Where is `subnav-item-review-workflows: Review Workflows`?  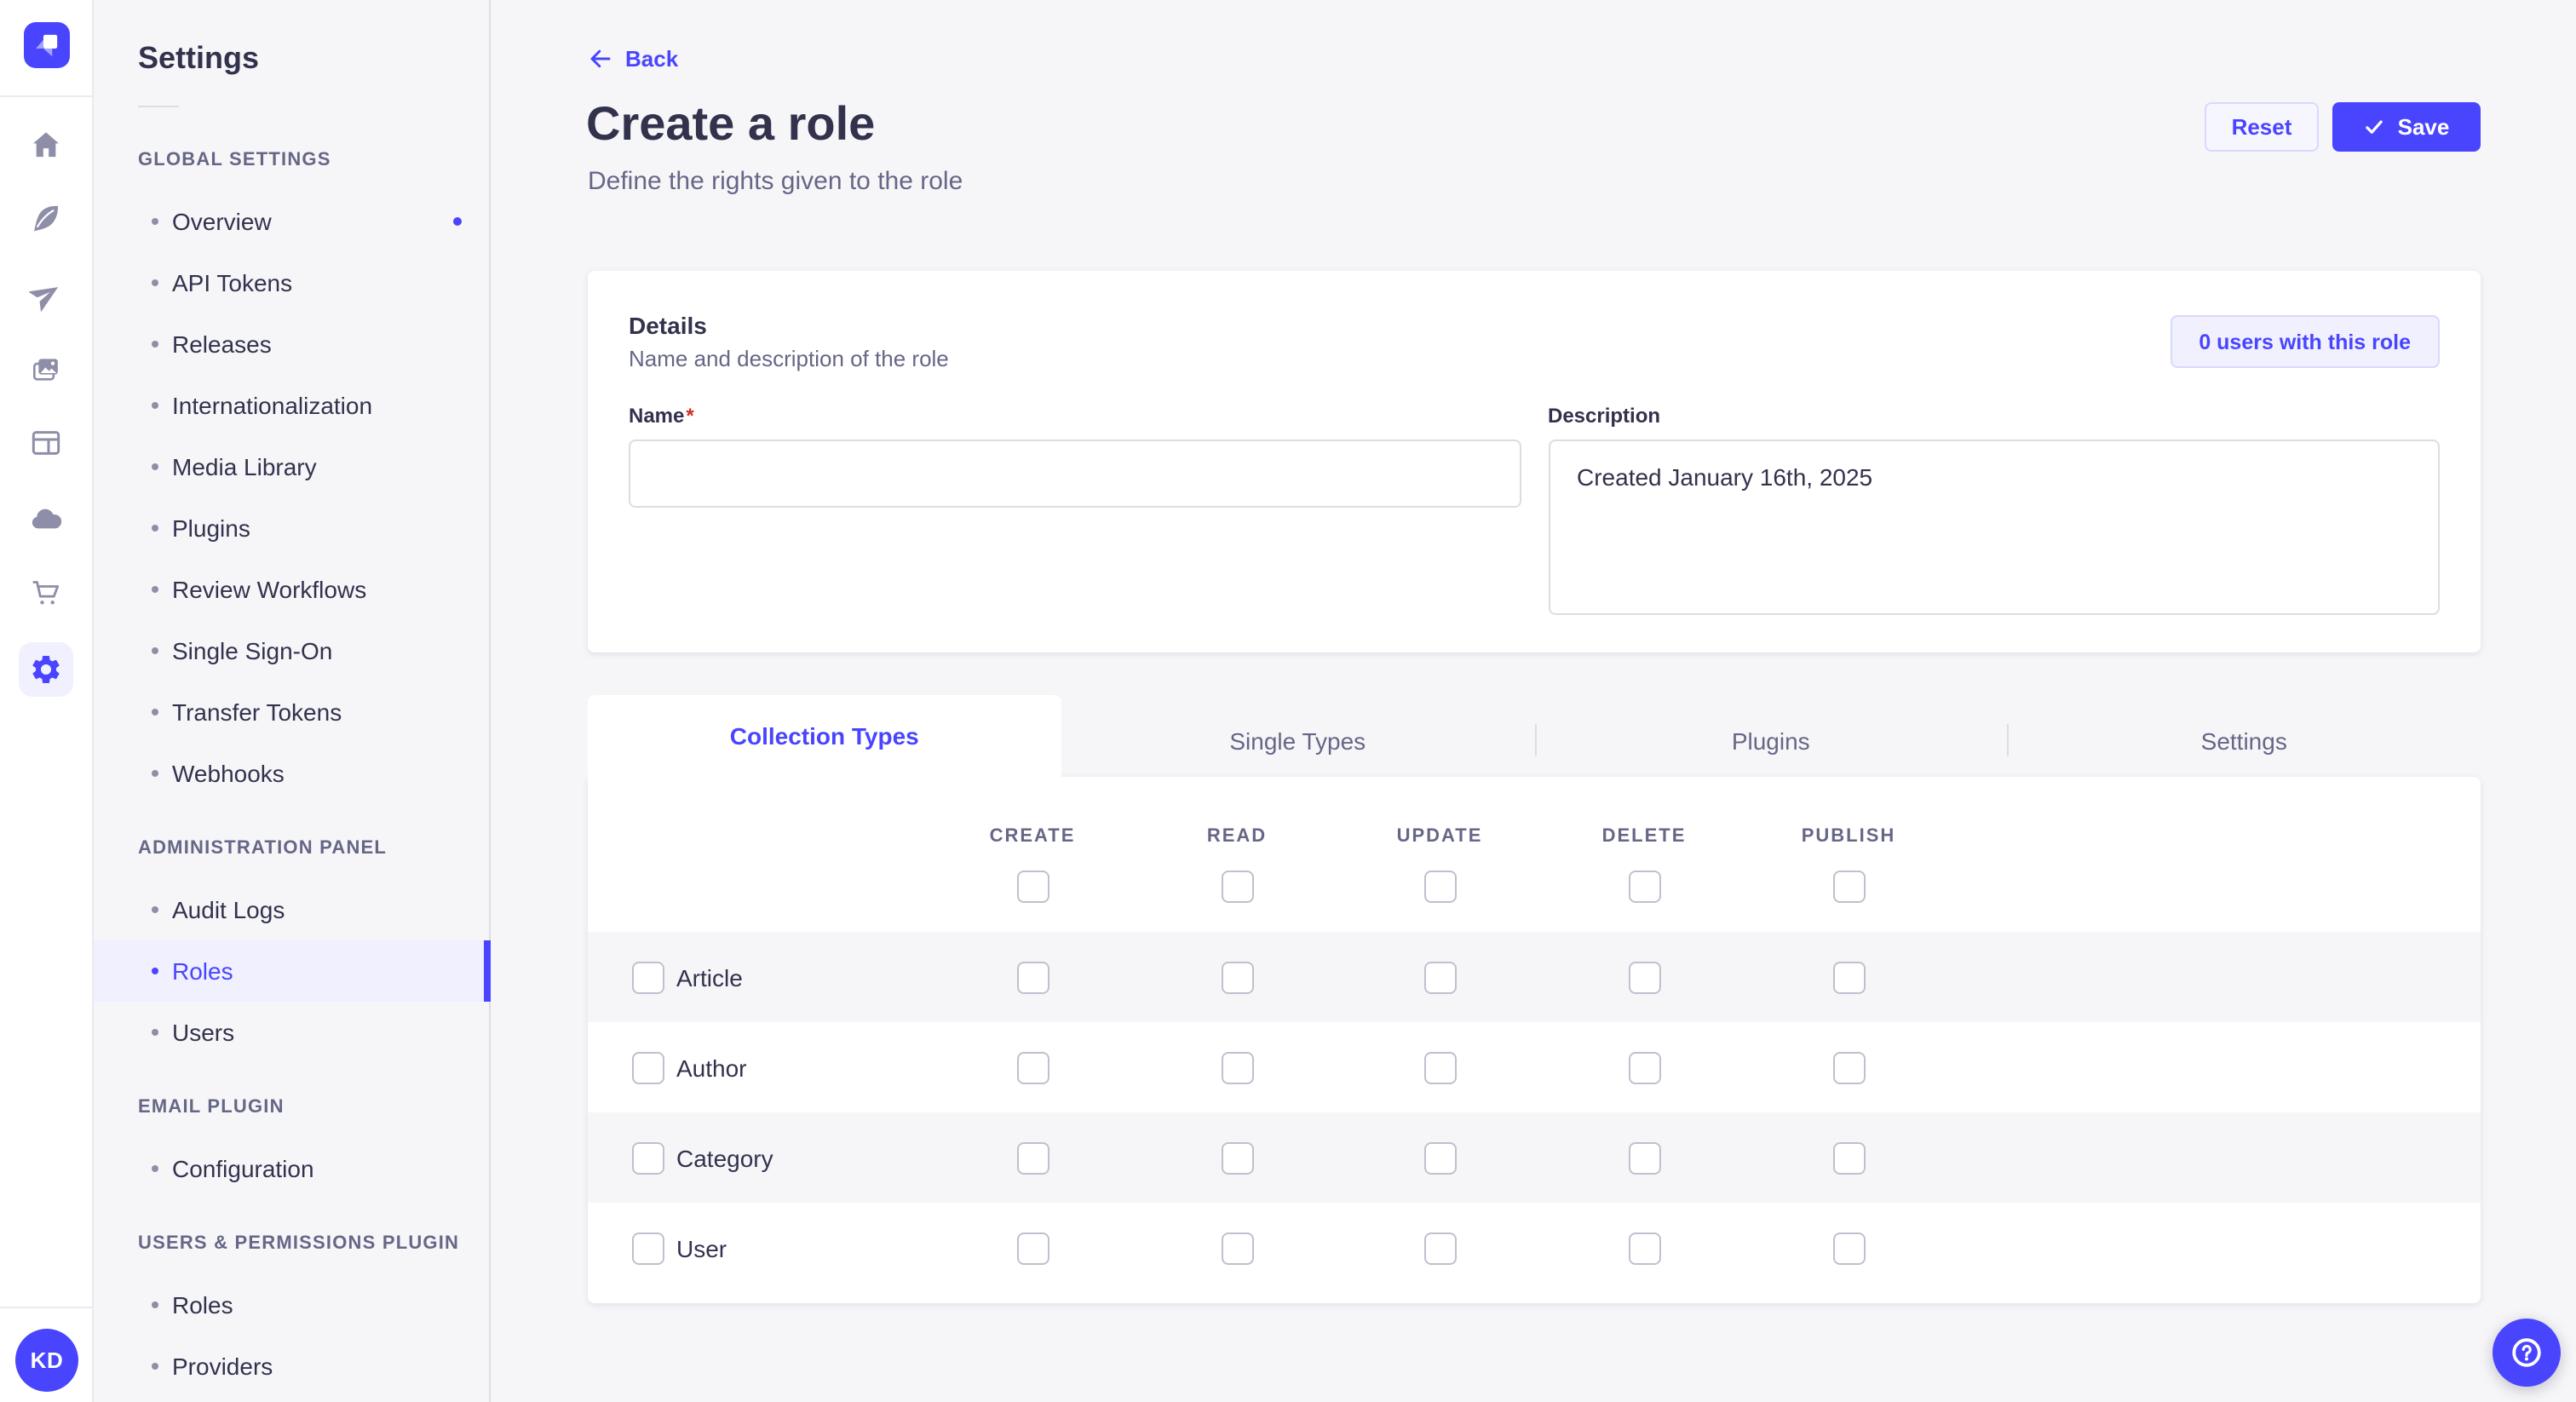 subnav-item-review-workflows: Review Workflows is located at coordinates (291, 589).